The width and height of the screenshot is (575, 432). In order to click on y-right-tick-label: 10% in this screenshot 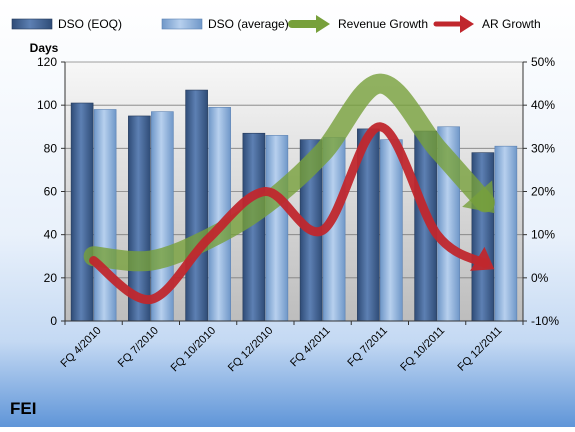, I will do `click(543, 235)`.